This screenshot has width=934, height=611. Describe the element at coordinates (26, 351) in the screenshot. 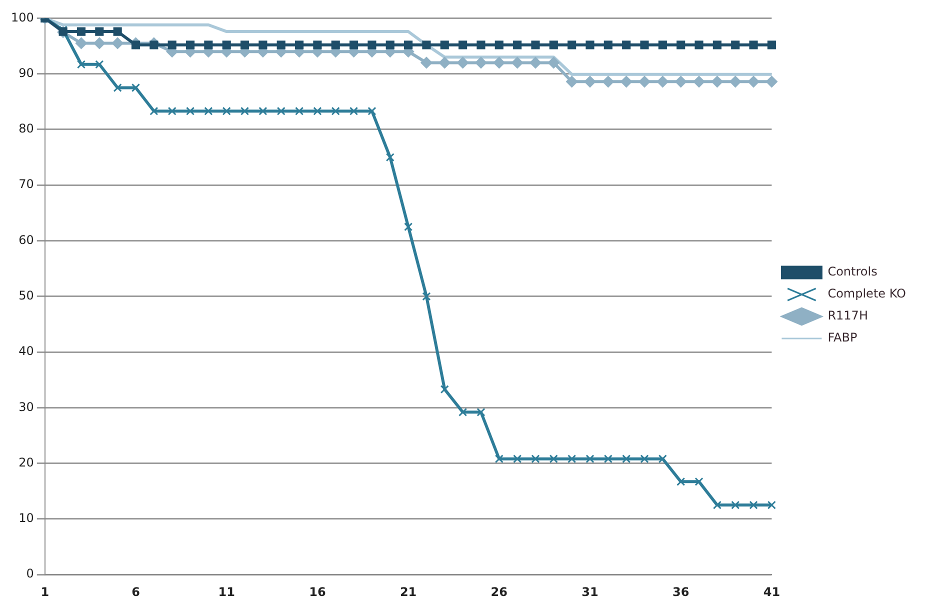

I see `y-tick-label: 40` at that location.